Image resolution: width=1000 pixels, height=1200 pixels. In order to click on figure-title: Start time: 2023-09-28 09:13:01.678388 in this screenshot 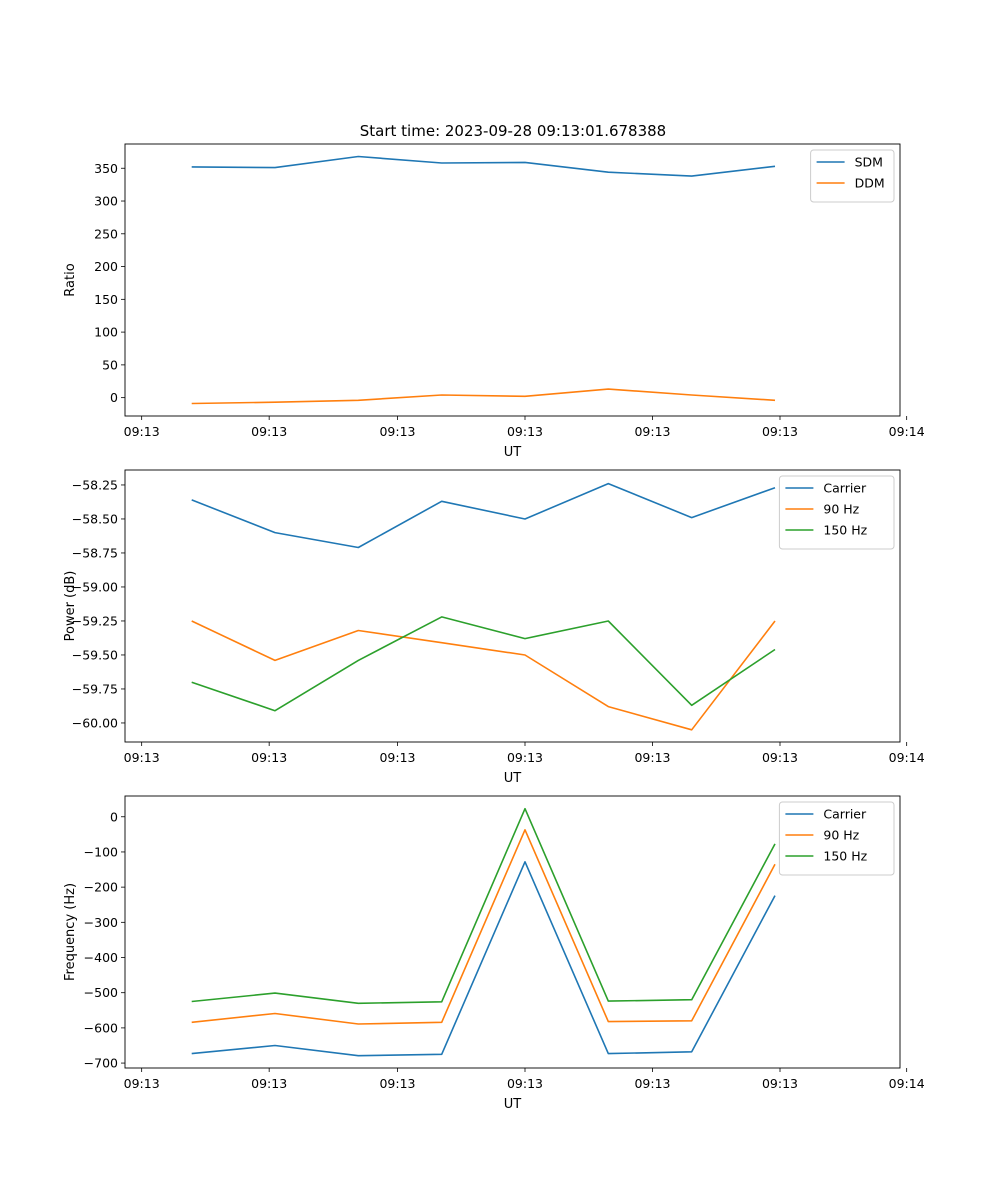, I will do `click(513, 131)`.